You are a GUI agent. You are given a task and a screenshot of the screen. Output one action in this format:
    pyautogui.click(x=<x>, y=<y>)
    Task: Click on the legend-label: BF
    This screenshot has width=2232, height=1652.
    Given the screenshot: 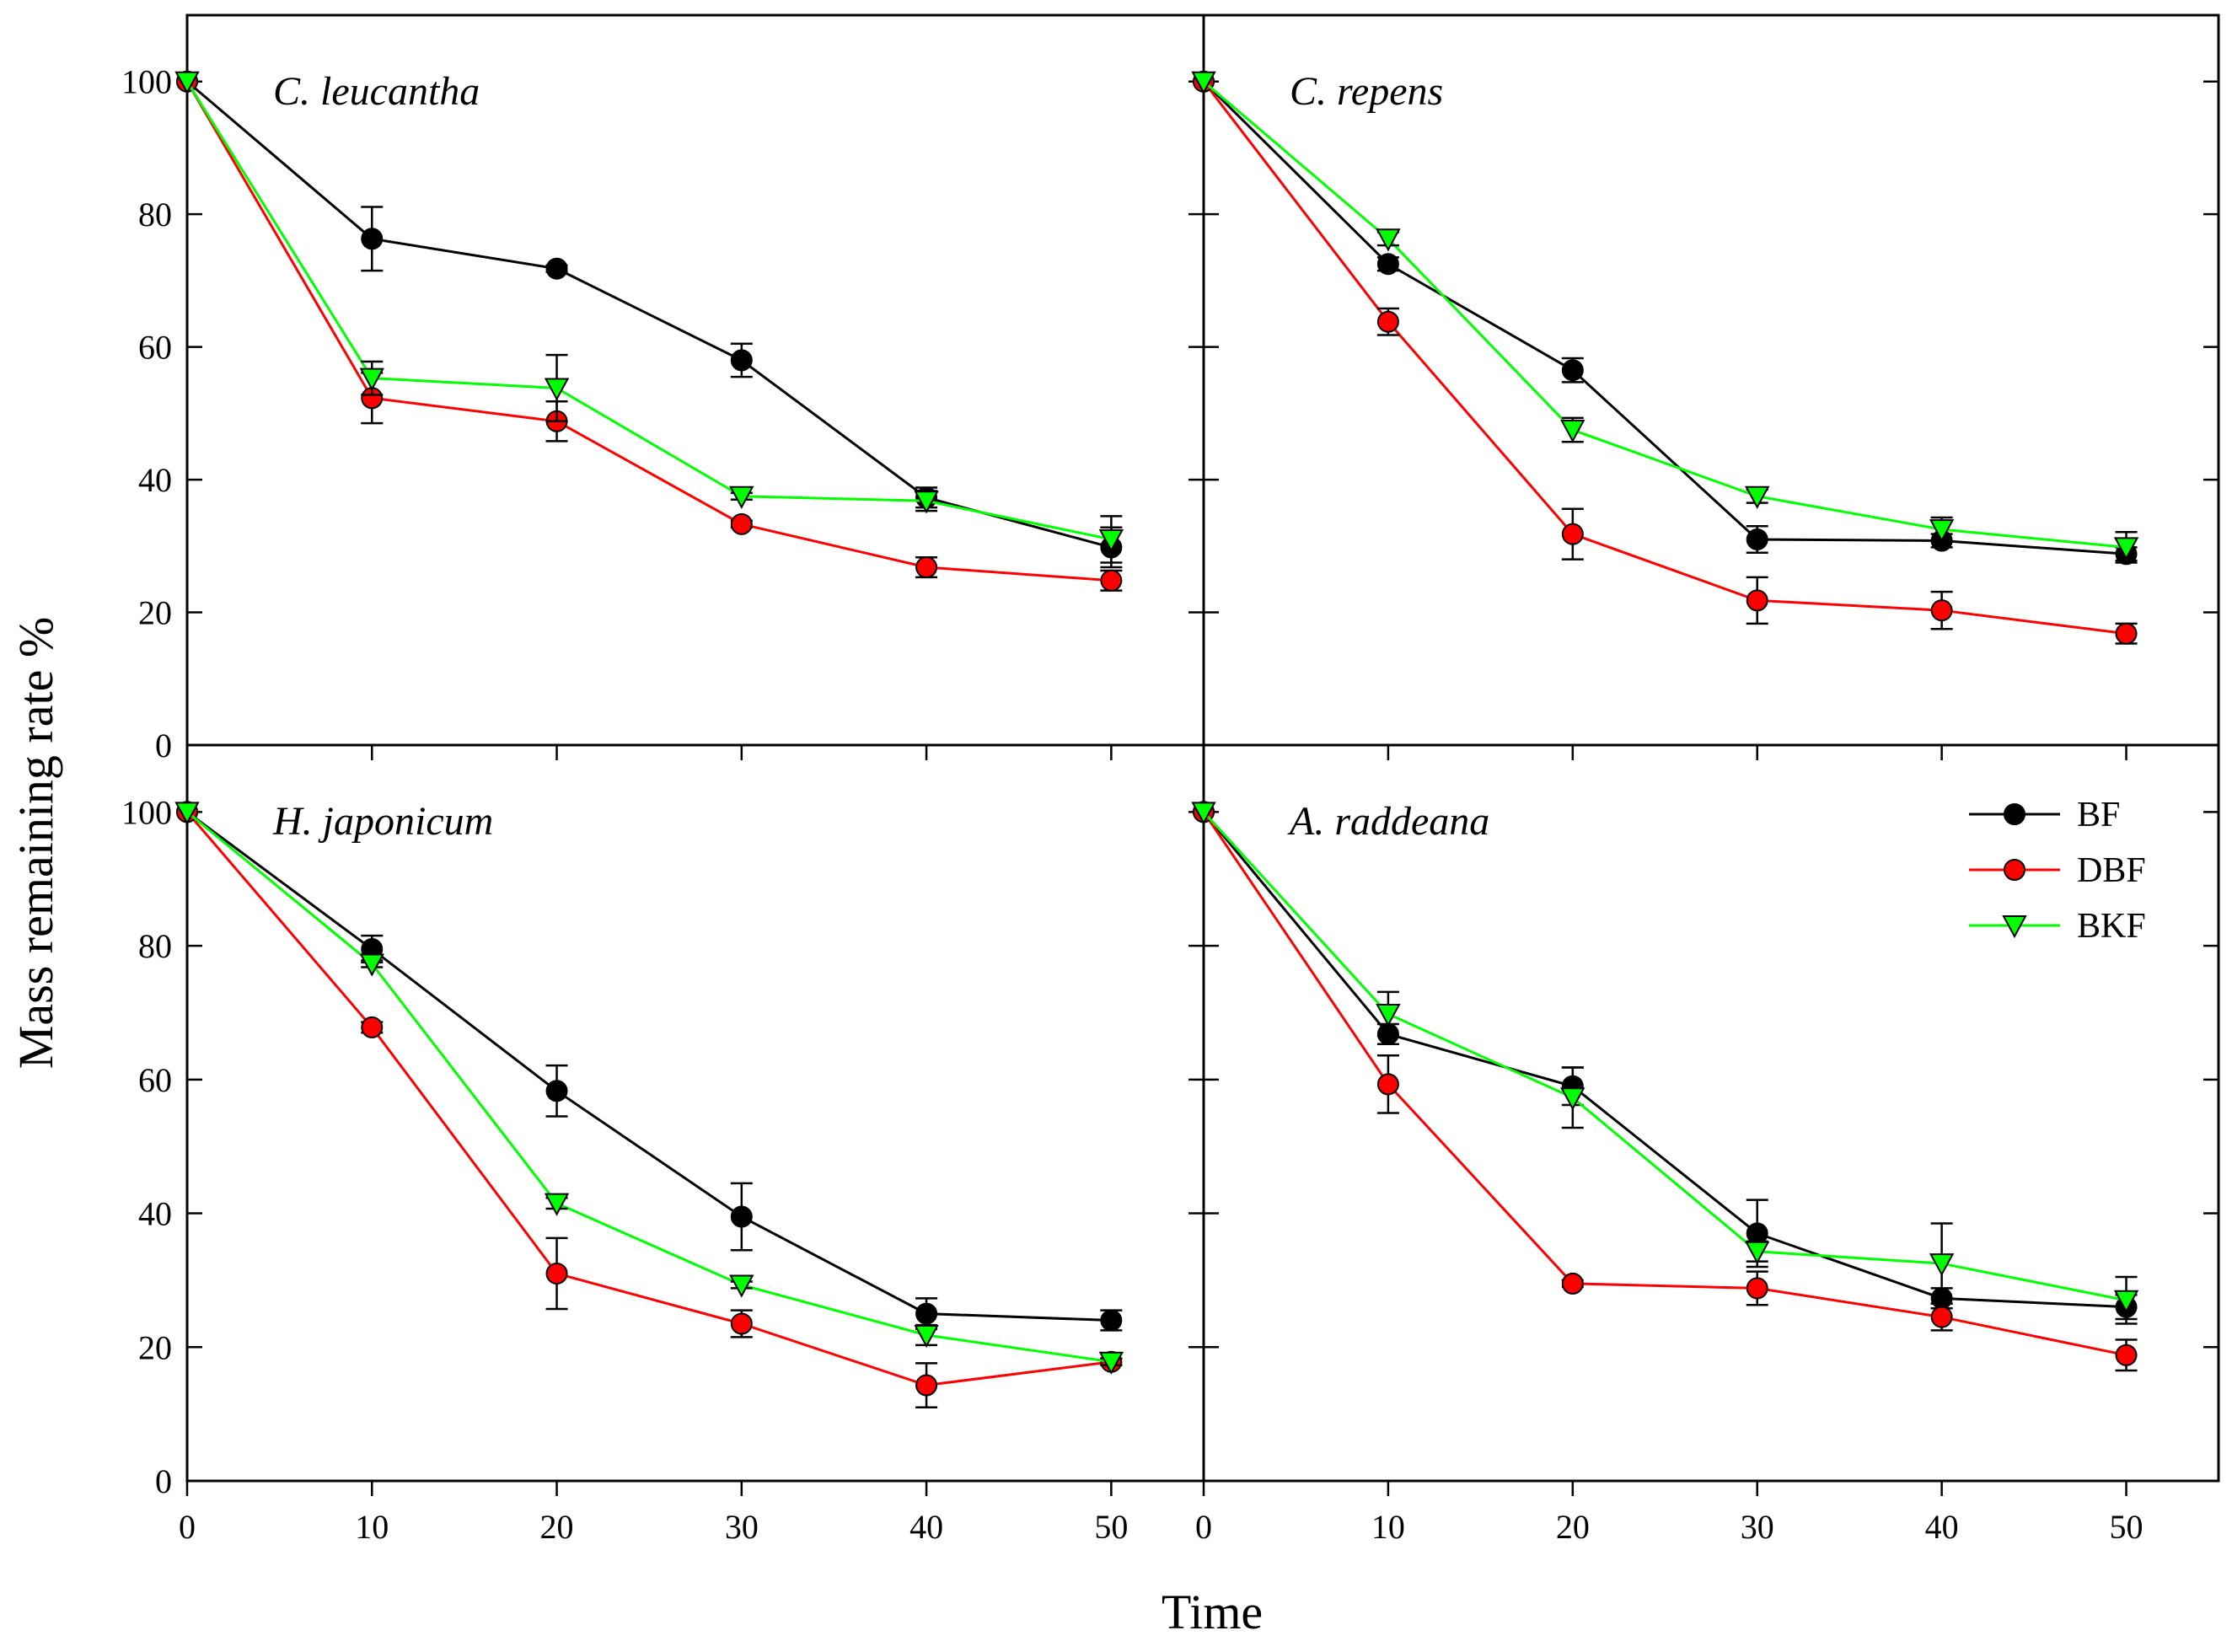 What is the action you would take?
    pyautogui.click(x=2098, y=815)
    